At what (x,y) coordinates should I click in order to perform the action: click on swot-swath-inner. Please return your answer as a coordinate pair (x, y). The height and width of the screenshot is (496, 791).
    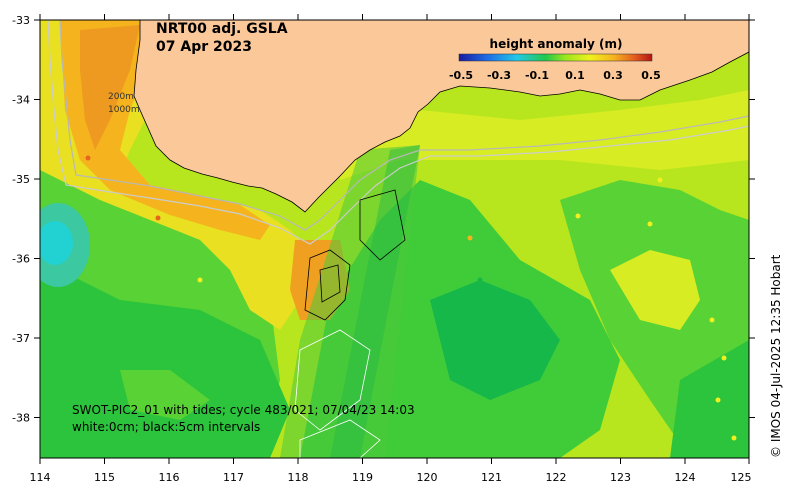
    Looking at the image, I should click on (375, 301).